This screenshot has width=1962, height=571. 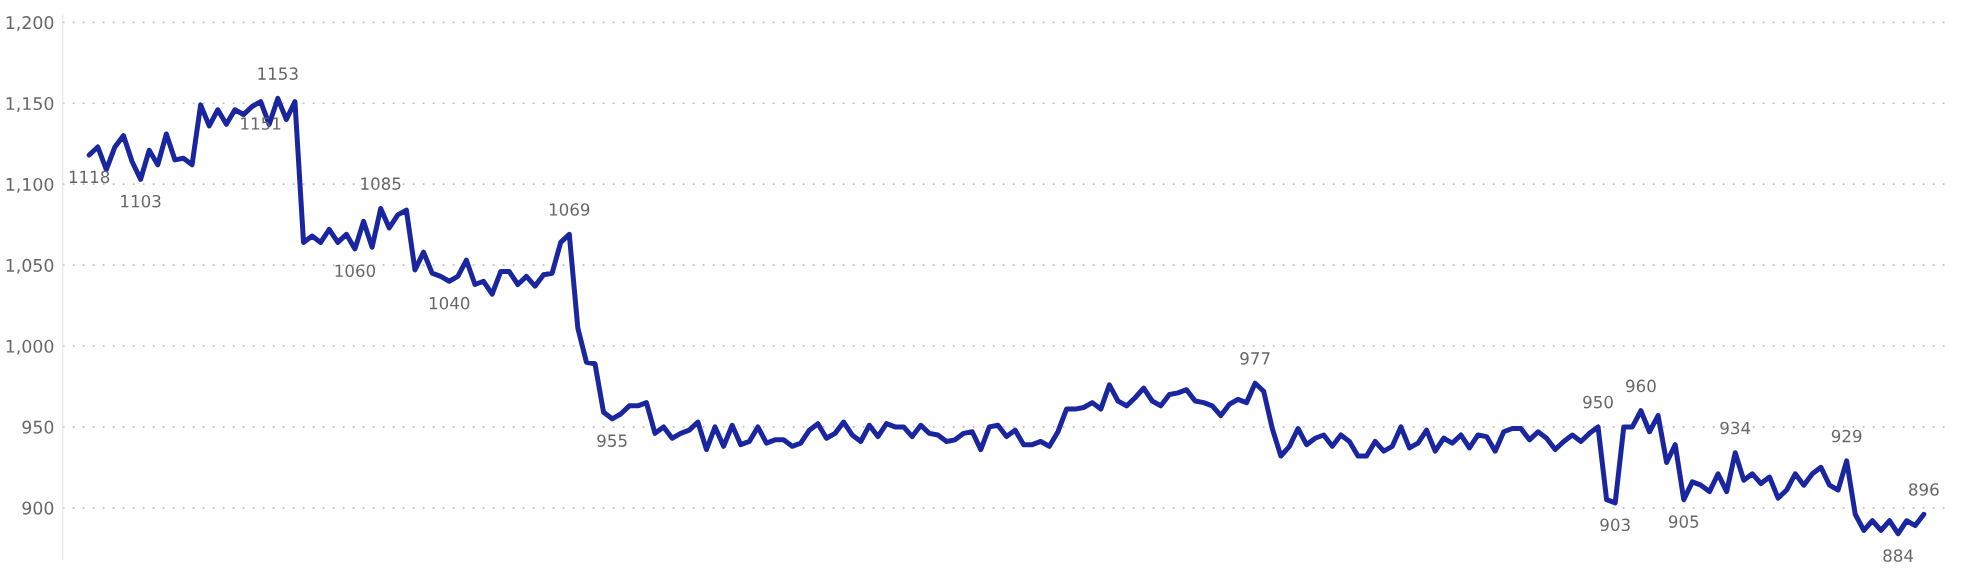 What do you see at coordinates (1255, 358) in the screenshot?
I see `data-label: 977` at bounding box center [1255, 358].